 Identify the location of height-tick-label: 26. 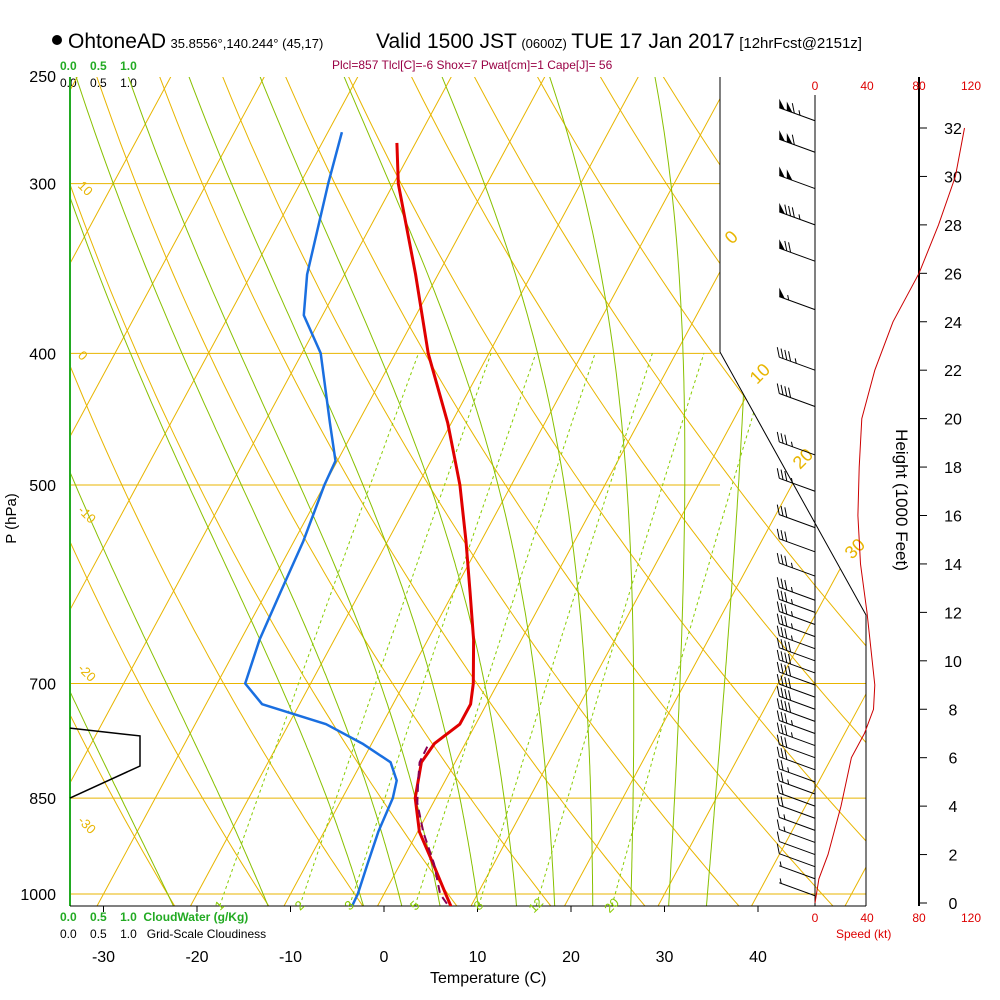
(953, 274).